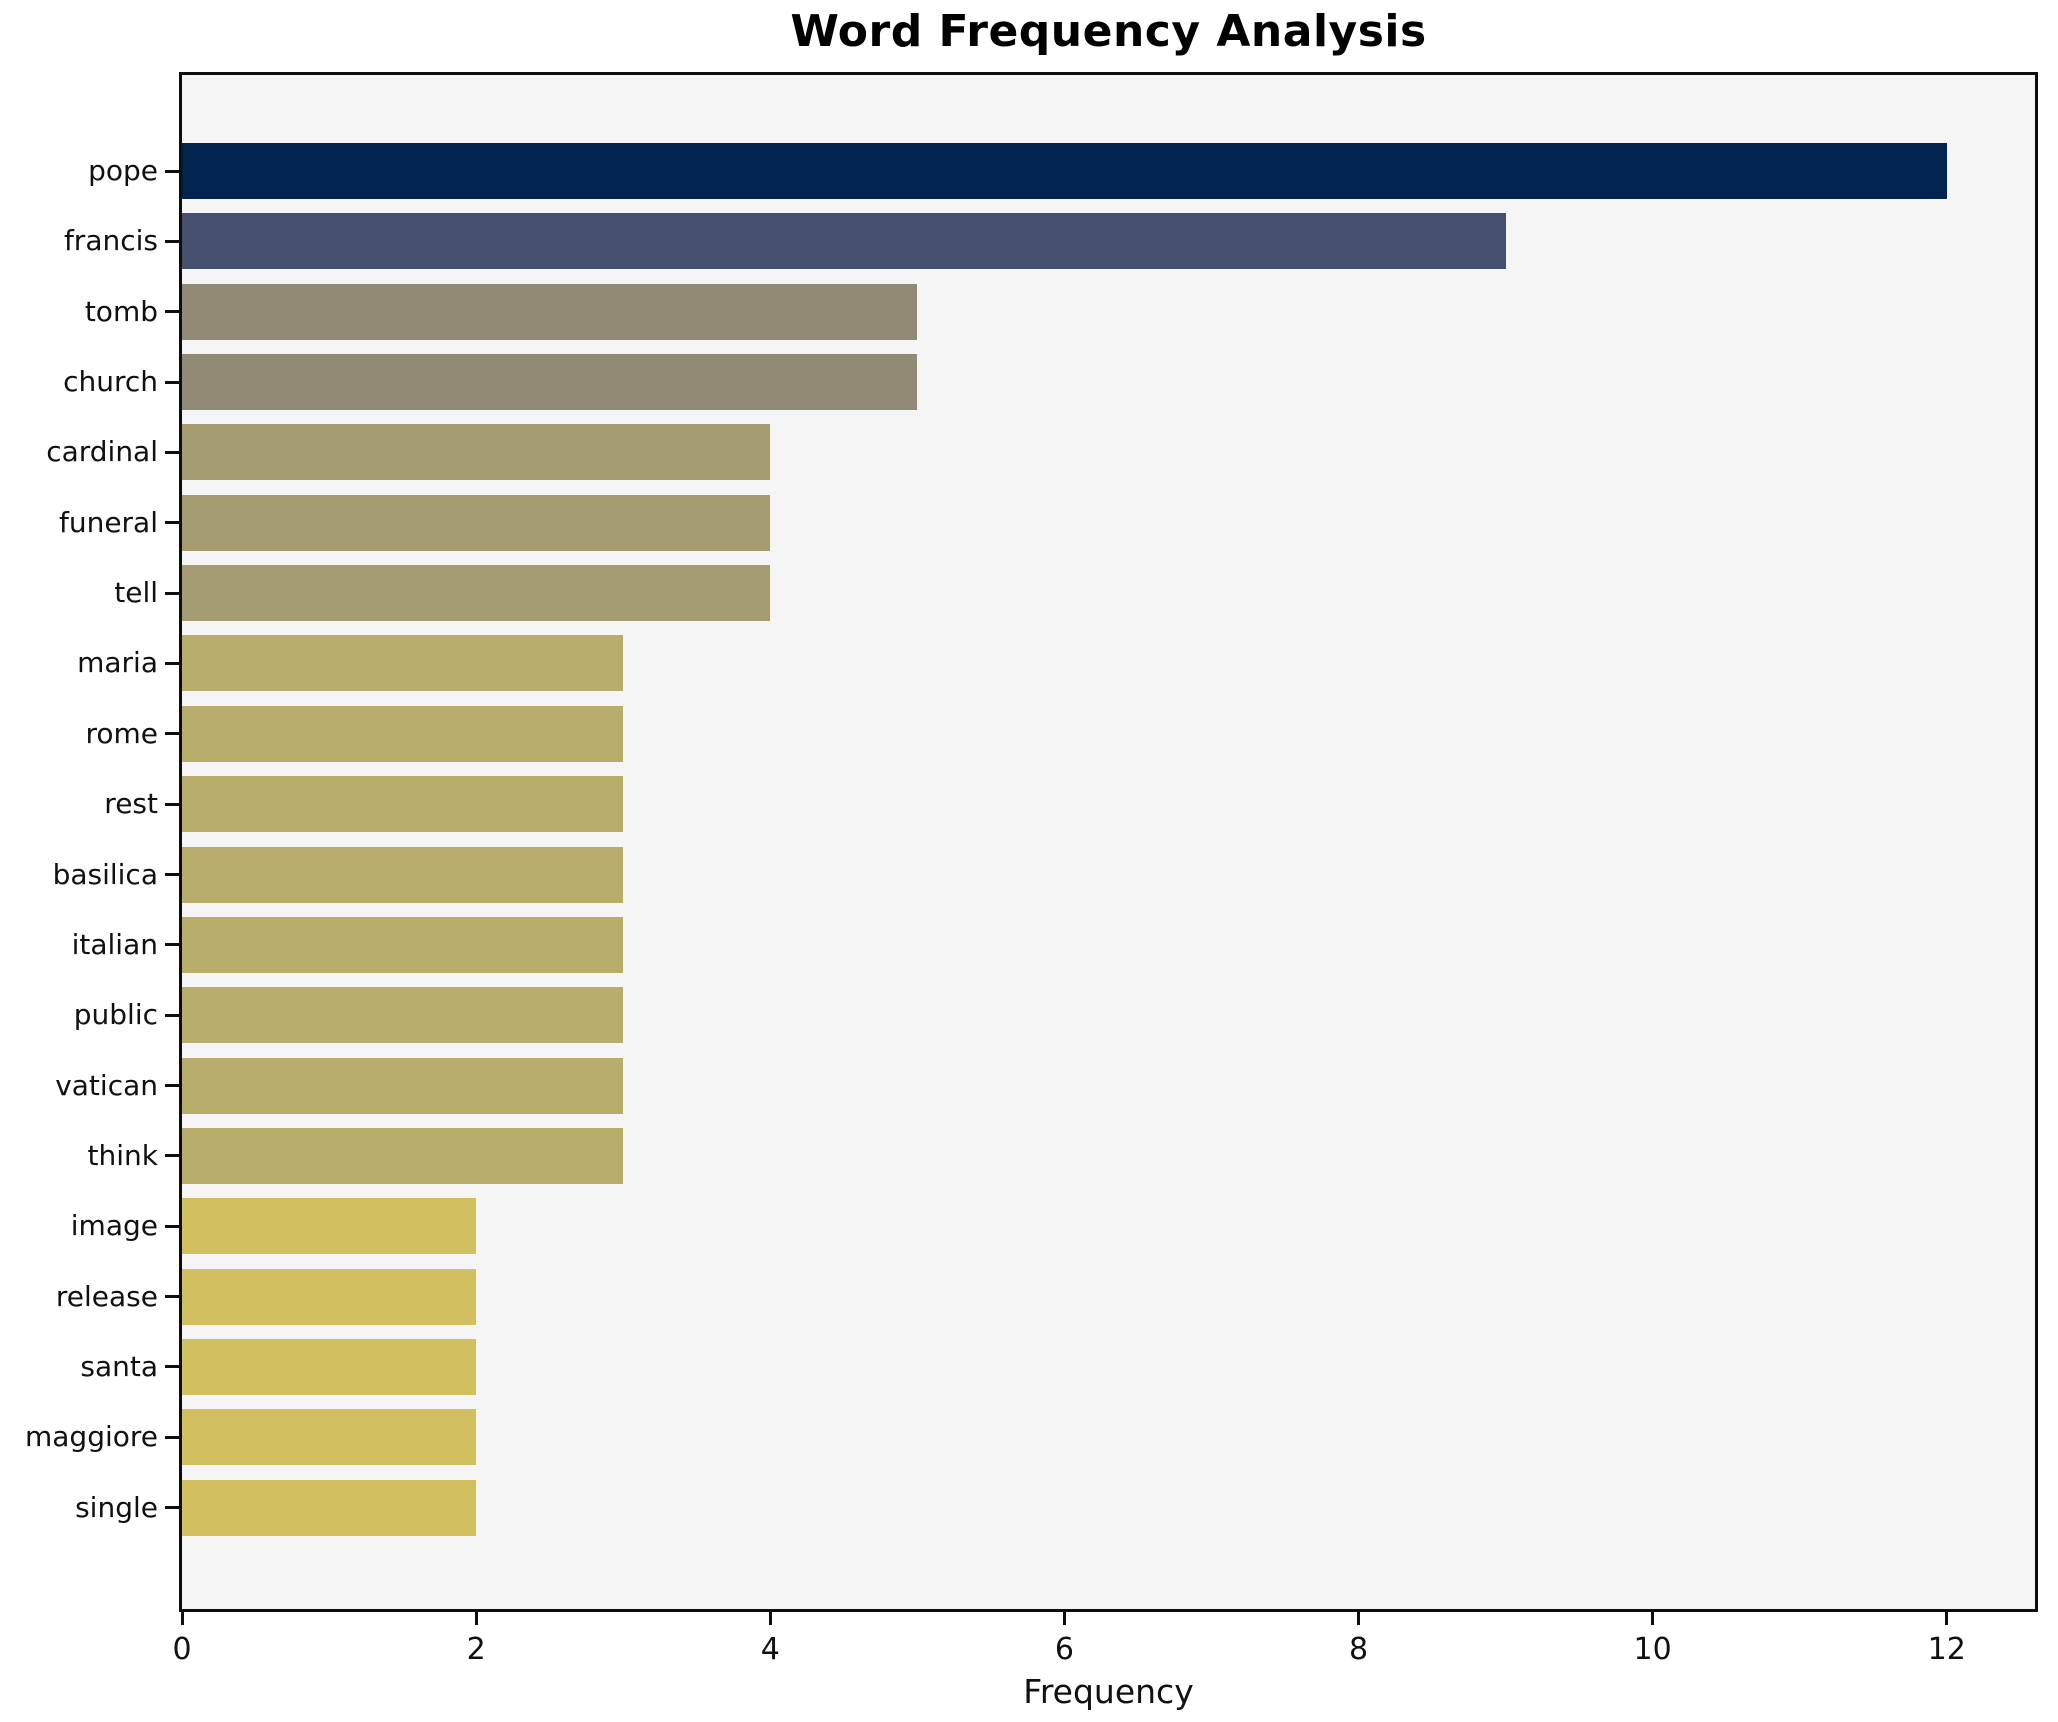  I want to click on bar-tomb, so click(550, 311).